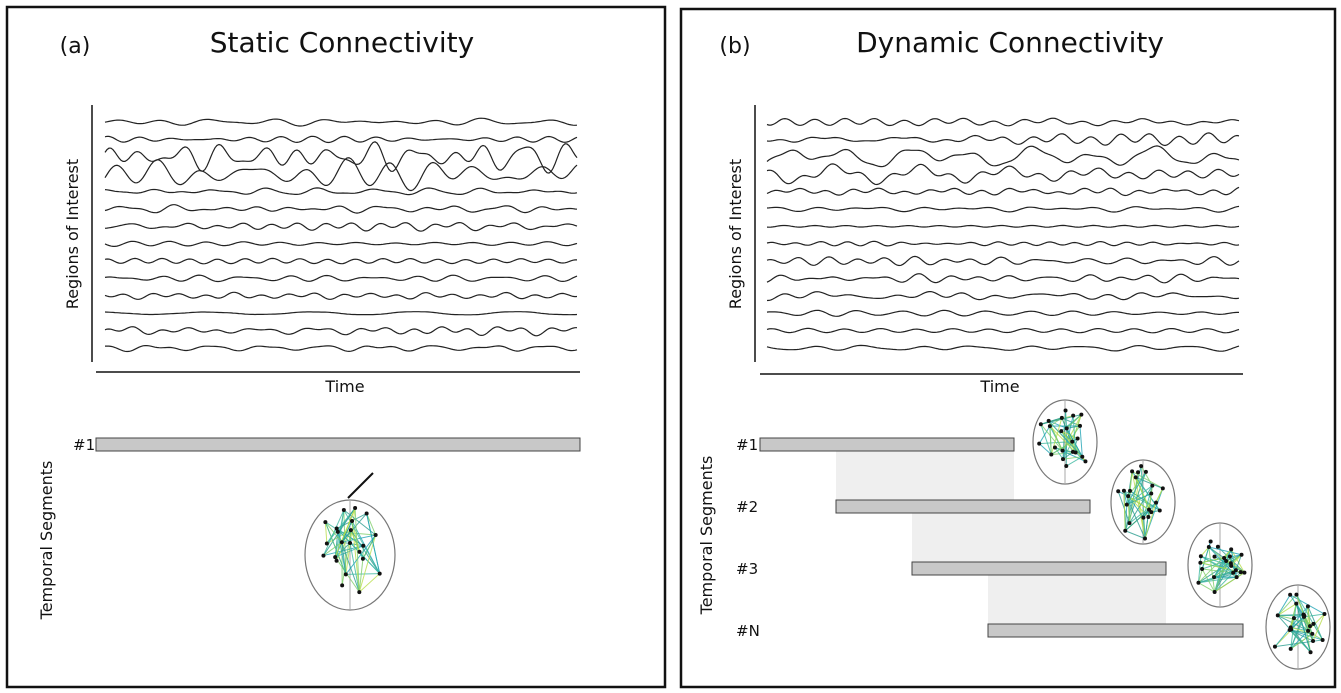  I want to click on panel-title: Static Connectivity, so click(342, 42).